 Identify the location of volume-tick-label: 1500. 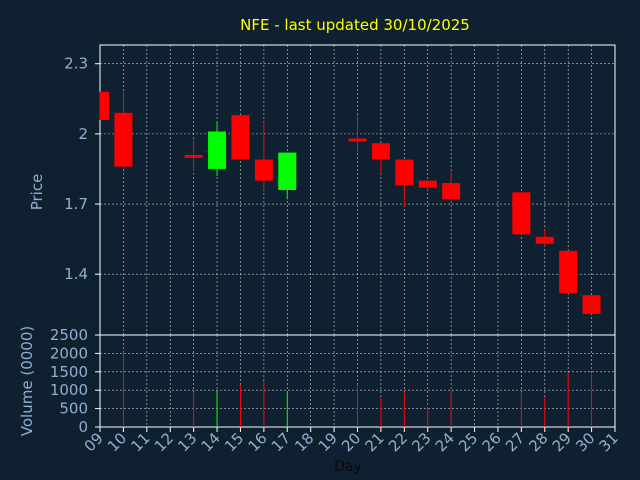
(69, 372).